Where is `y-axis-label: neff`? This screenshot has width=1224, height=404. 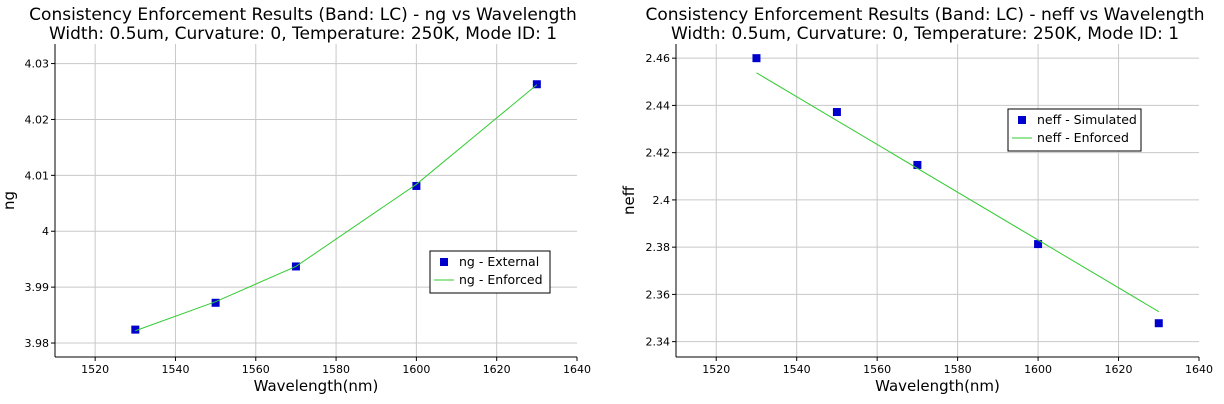
y-axis-label: neff is located at coordinates (629, 200).